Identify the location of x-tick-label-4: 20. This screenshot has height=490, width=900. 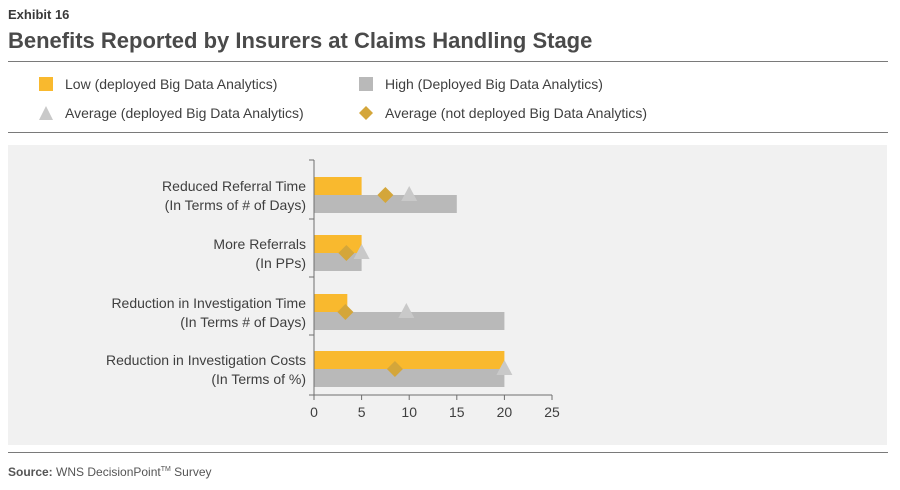
(505, 412).